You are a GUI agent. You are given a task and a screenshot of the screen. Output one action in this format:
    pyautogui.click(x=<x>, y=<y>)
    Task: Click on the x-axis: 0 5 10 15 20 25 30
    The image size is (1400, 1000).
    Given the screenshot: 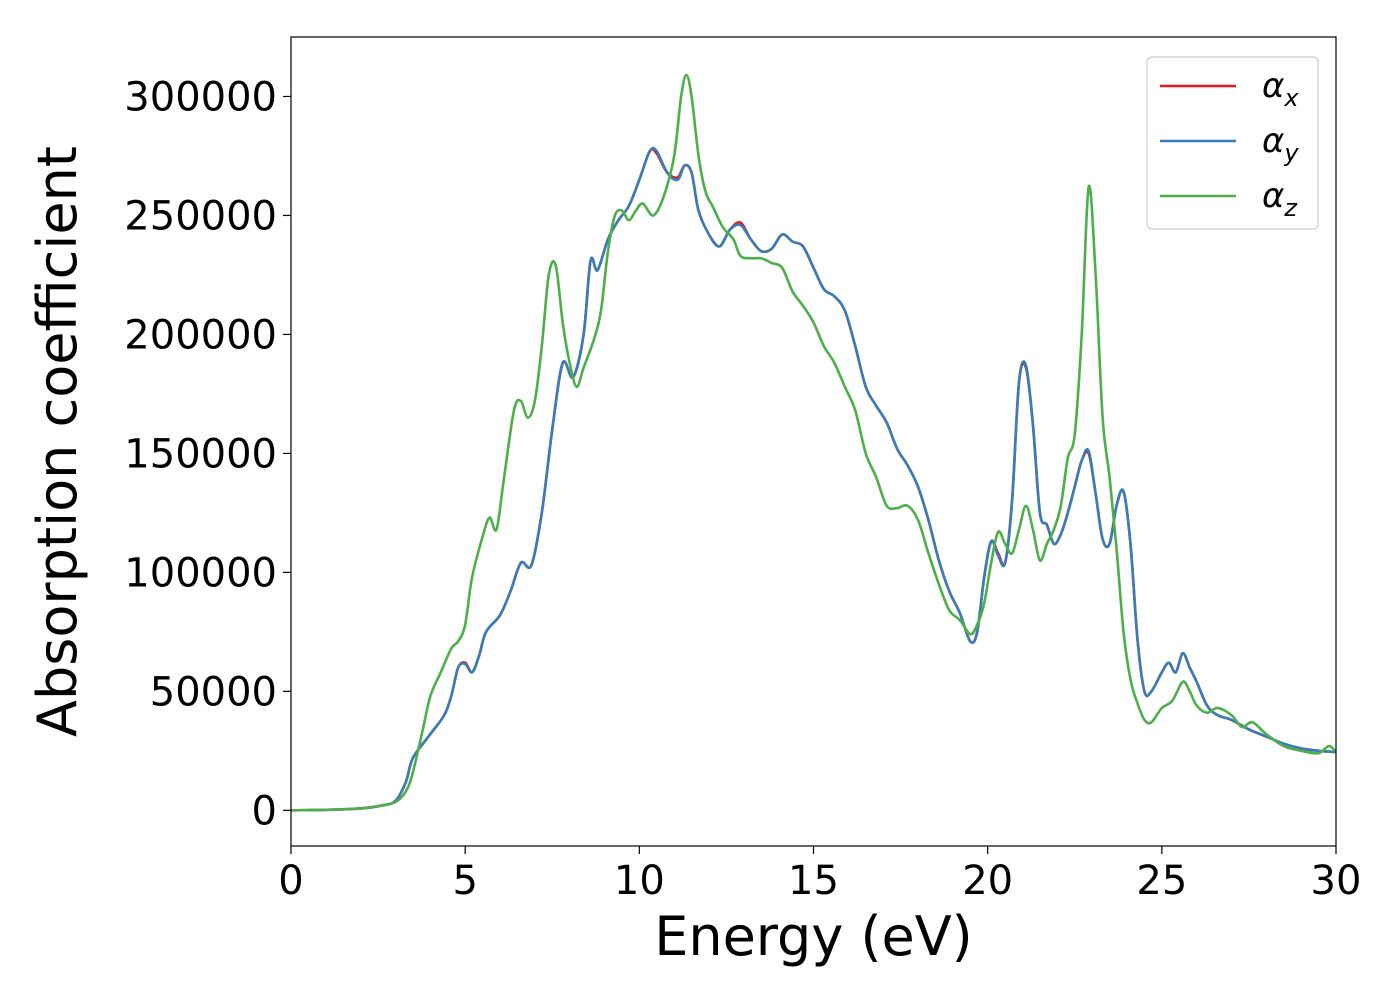 What is the action you would take?
    pyautogui.click(x=819, y=875)
    